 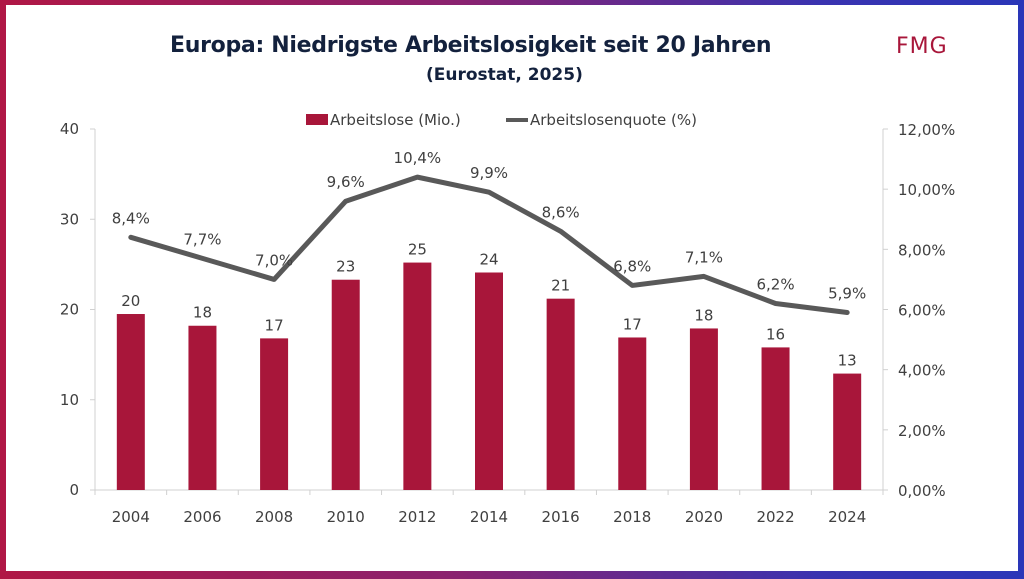 What do you see at coordinates (632, 517) in the screenshot?
I see `x-axis-tick-label: 2018` at bounding box center [632, 517].